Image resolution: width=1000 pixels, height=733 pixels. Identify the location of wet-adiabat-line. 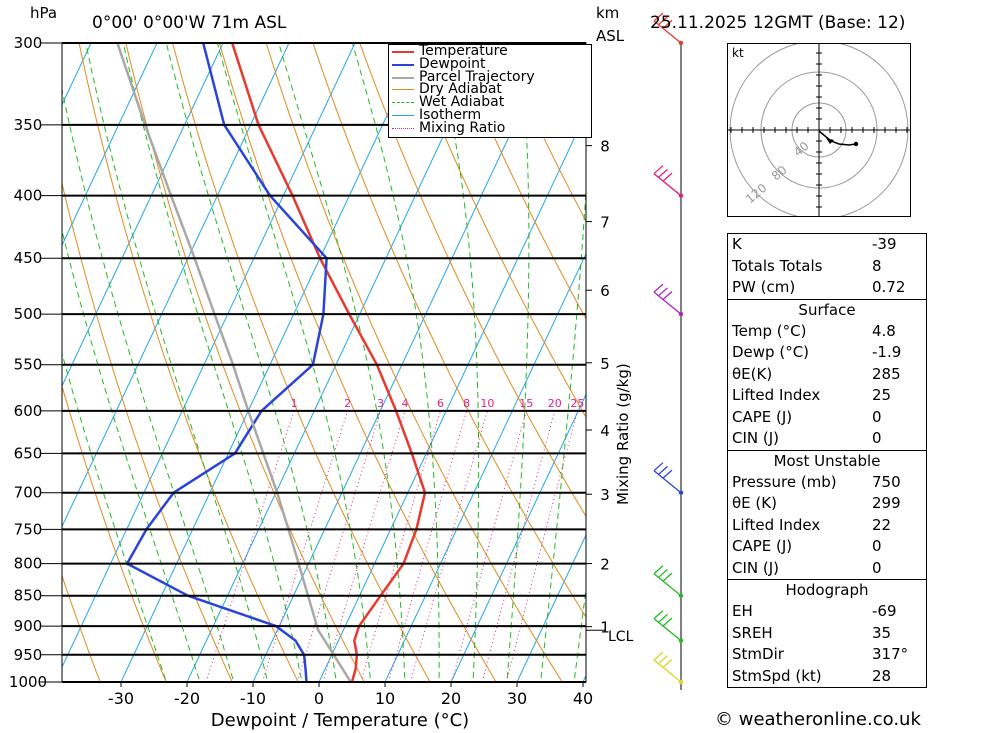
(294, 362).